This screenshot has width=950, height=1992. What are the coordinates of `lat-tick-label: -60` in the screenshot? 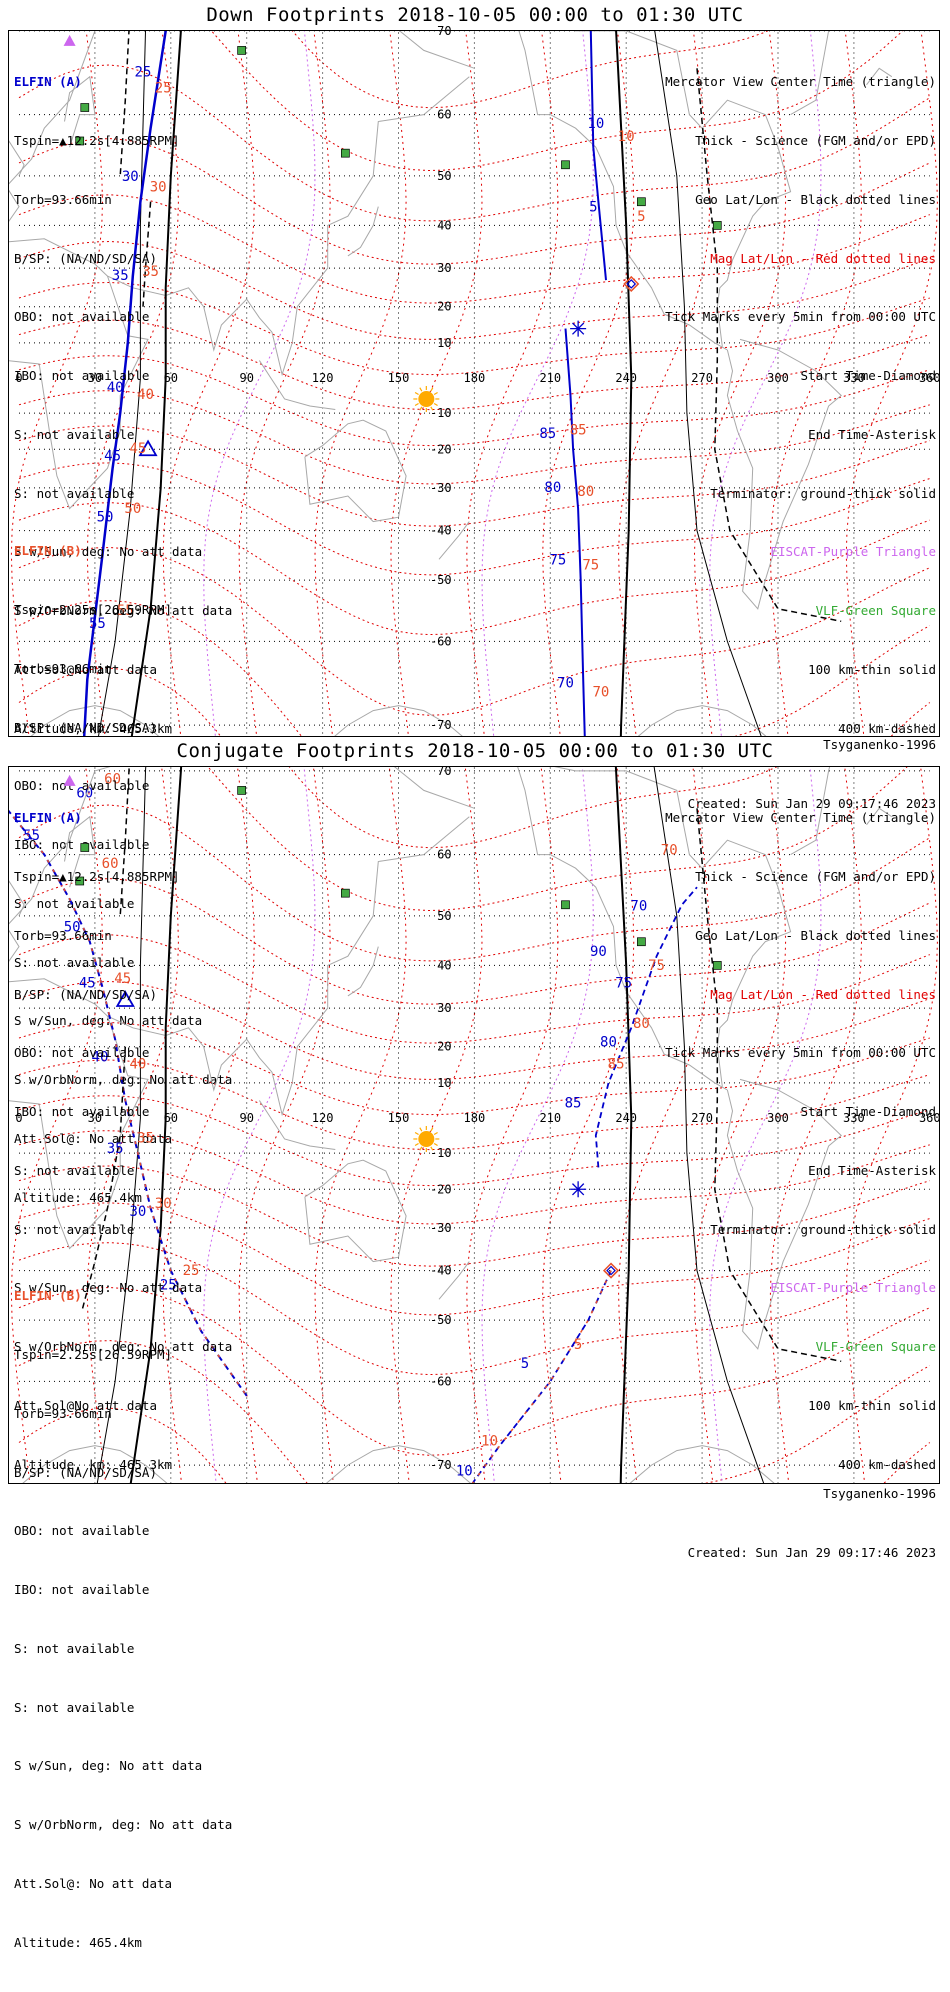 It's located at (441, 1381).